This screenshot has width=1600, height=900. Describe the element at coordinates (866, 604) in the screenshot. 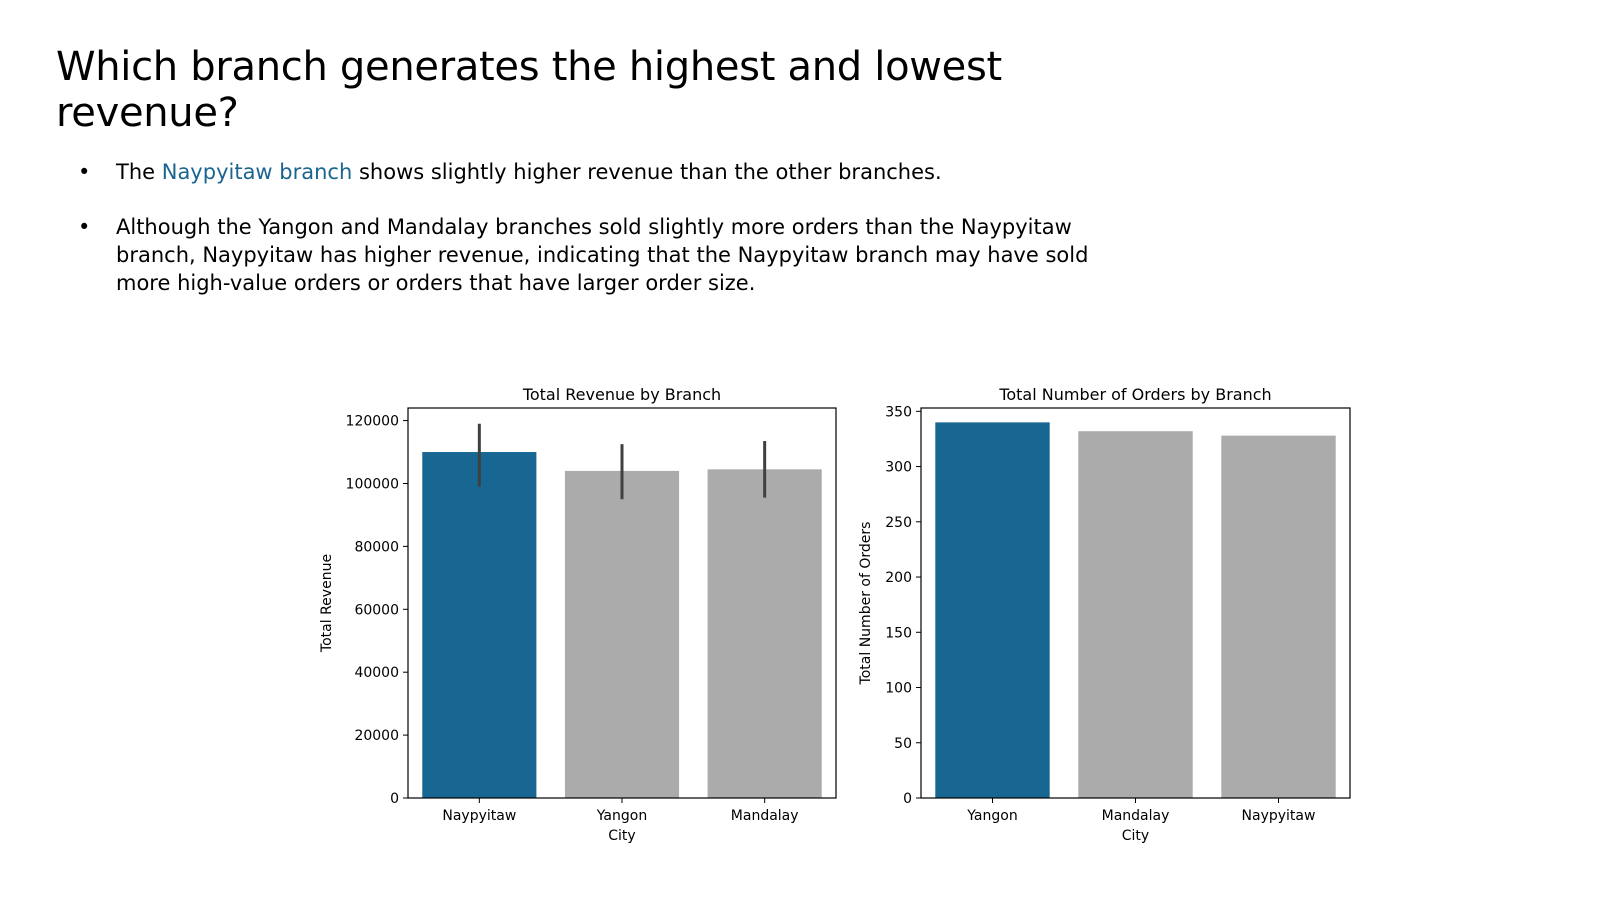

I see `y-axis-label-orders: Total Number of Orders` at that location.